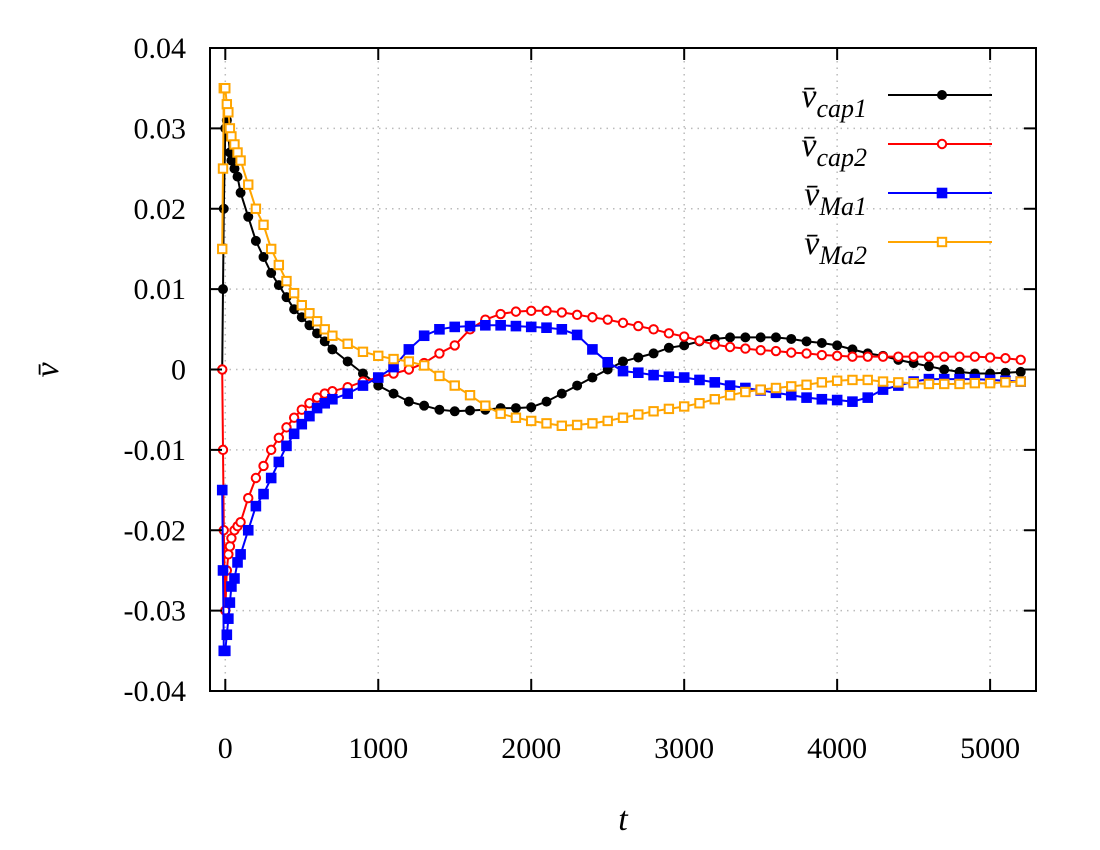  Describe the element at coordinates (160, 209) in the screenshot. I see `y-tick-label: 0.02` at that location.